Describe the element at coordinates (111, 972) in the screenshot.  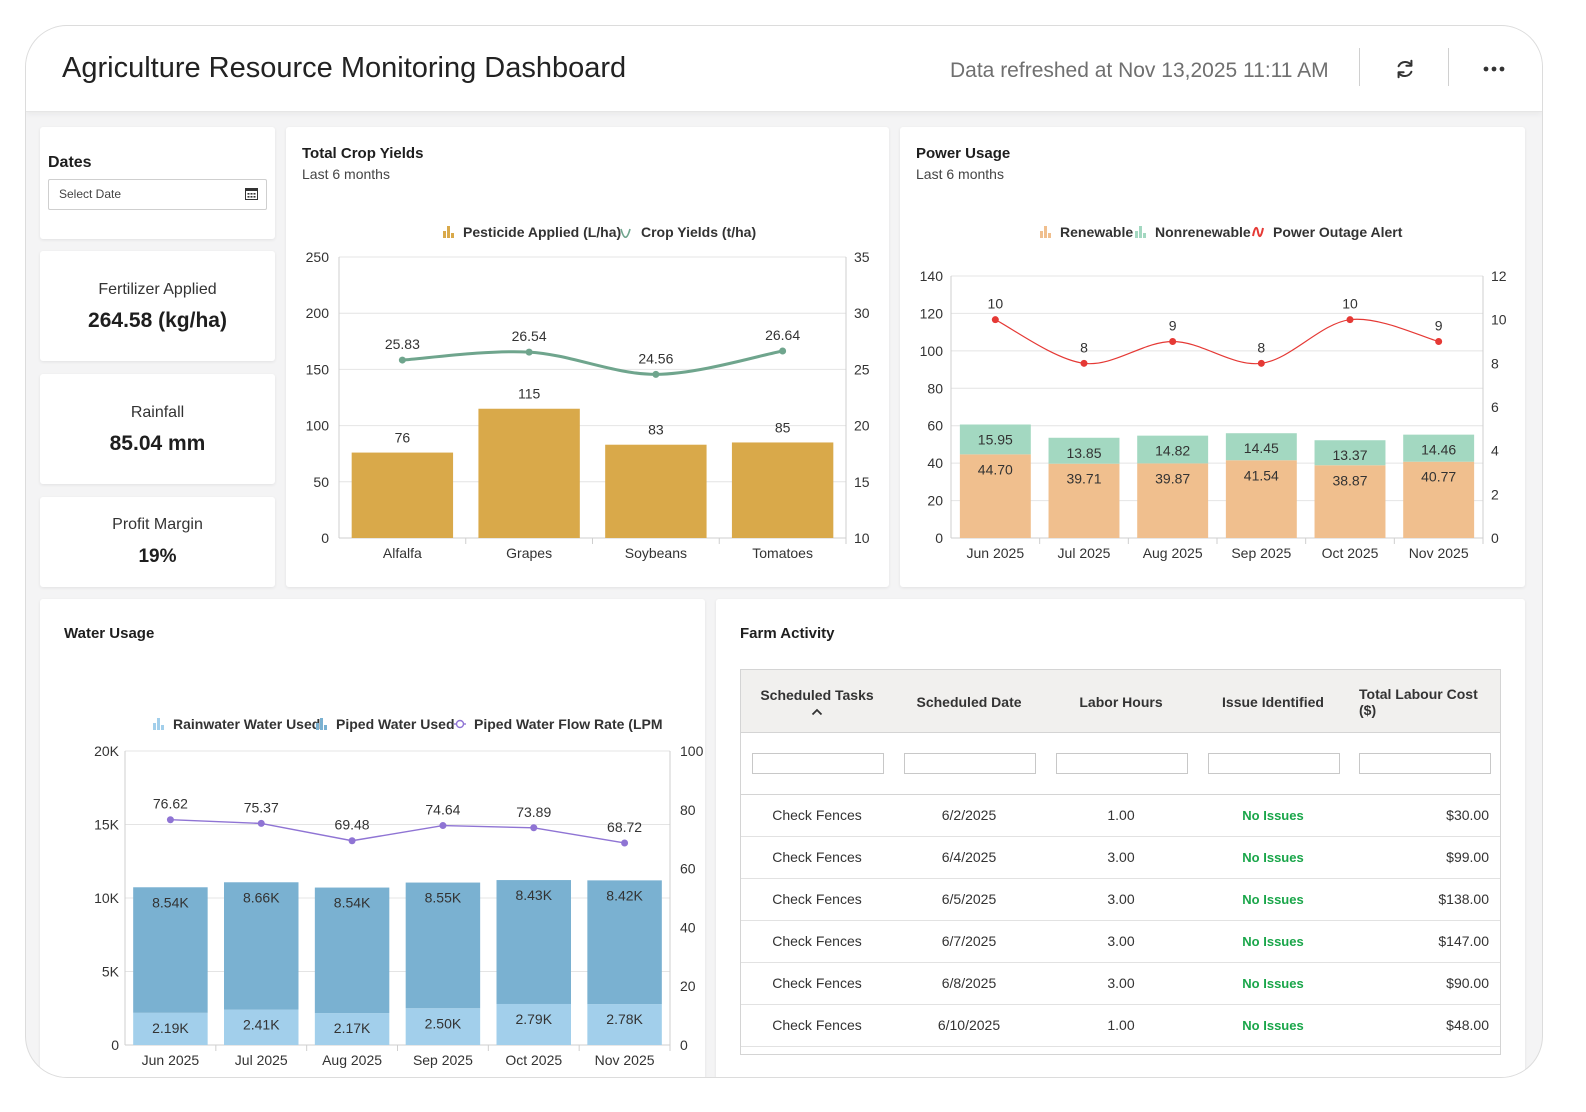
I see `y-axis-left-tick: 5K` at that location.